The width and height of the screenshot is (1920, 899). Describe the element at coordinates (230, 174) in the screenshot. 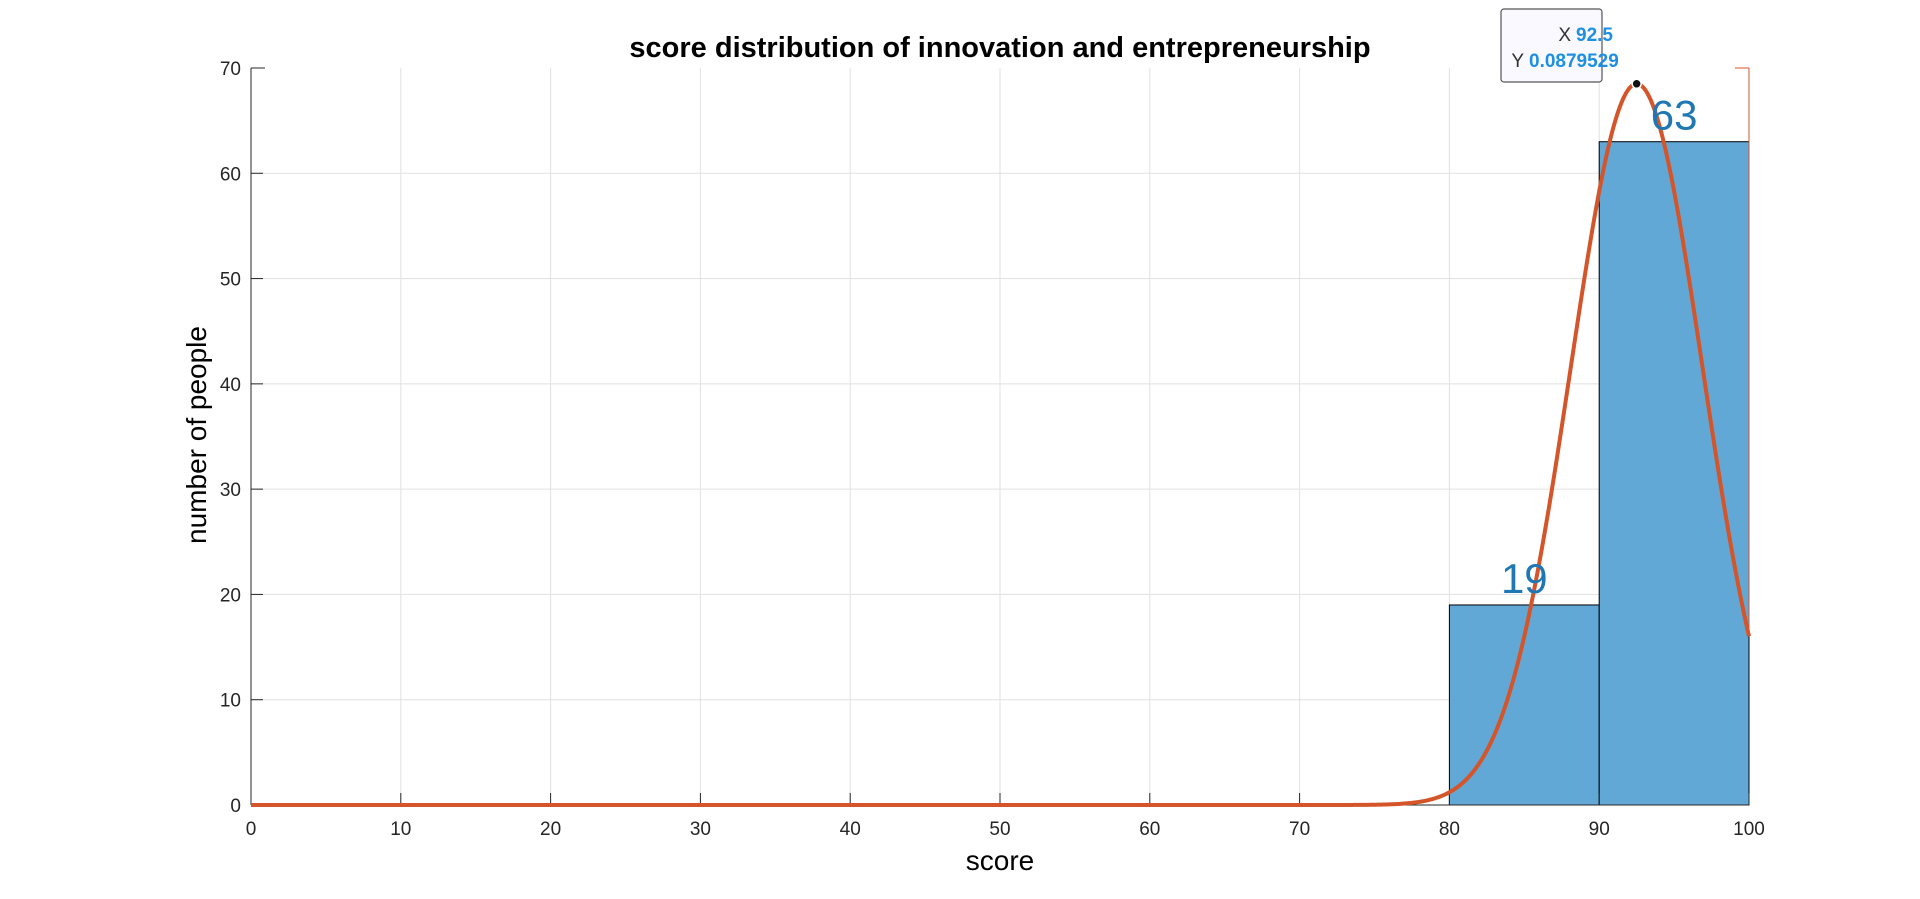

I see `y-tick-label: 60` at that location.